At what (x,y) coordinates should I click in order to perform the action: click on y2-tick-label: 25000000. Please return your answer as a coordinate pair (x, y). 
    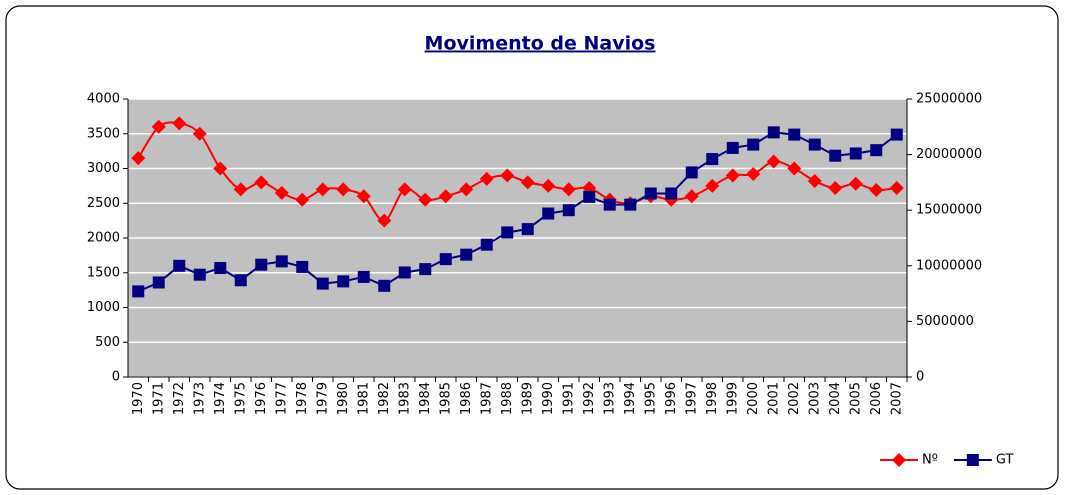
    Looking at the image, I should click on (949, 99).